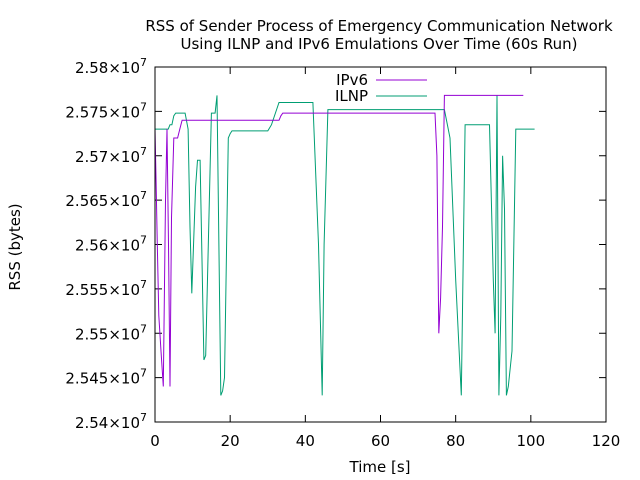 Image resolution: width=640 pixels, height=480 pixels. Describe the element at coordinates (155, 441) in the screenshot. I see `x-tick-label: 0` at that location.